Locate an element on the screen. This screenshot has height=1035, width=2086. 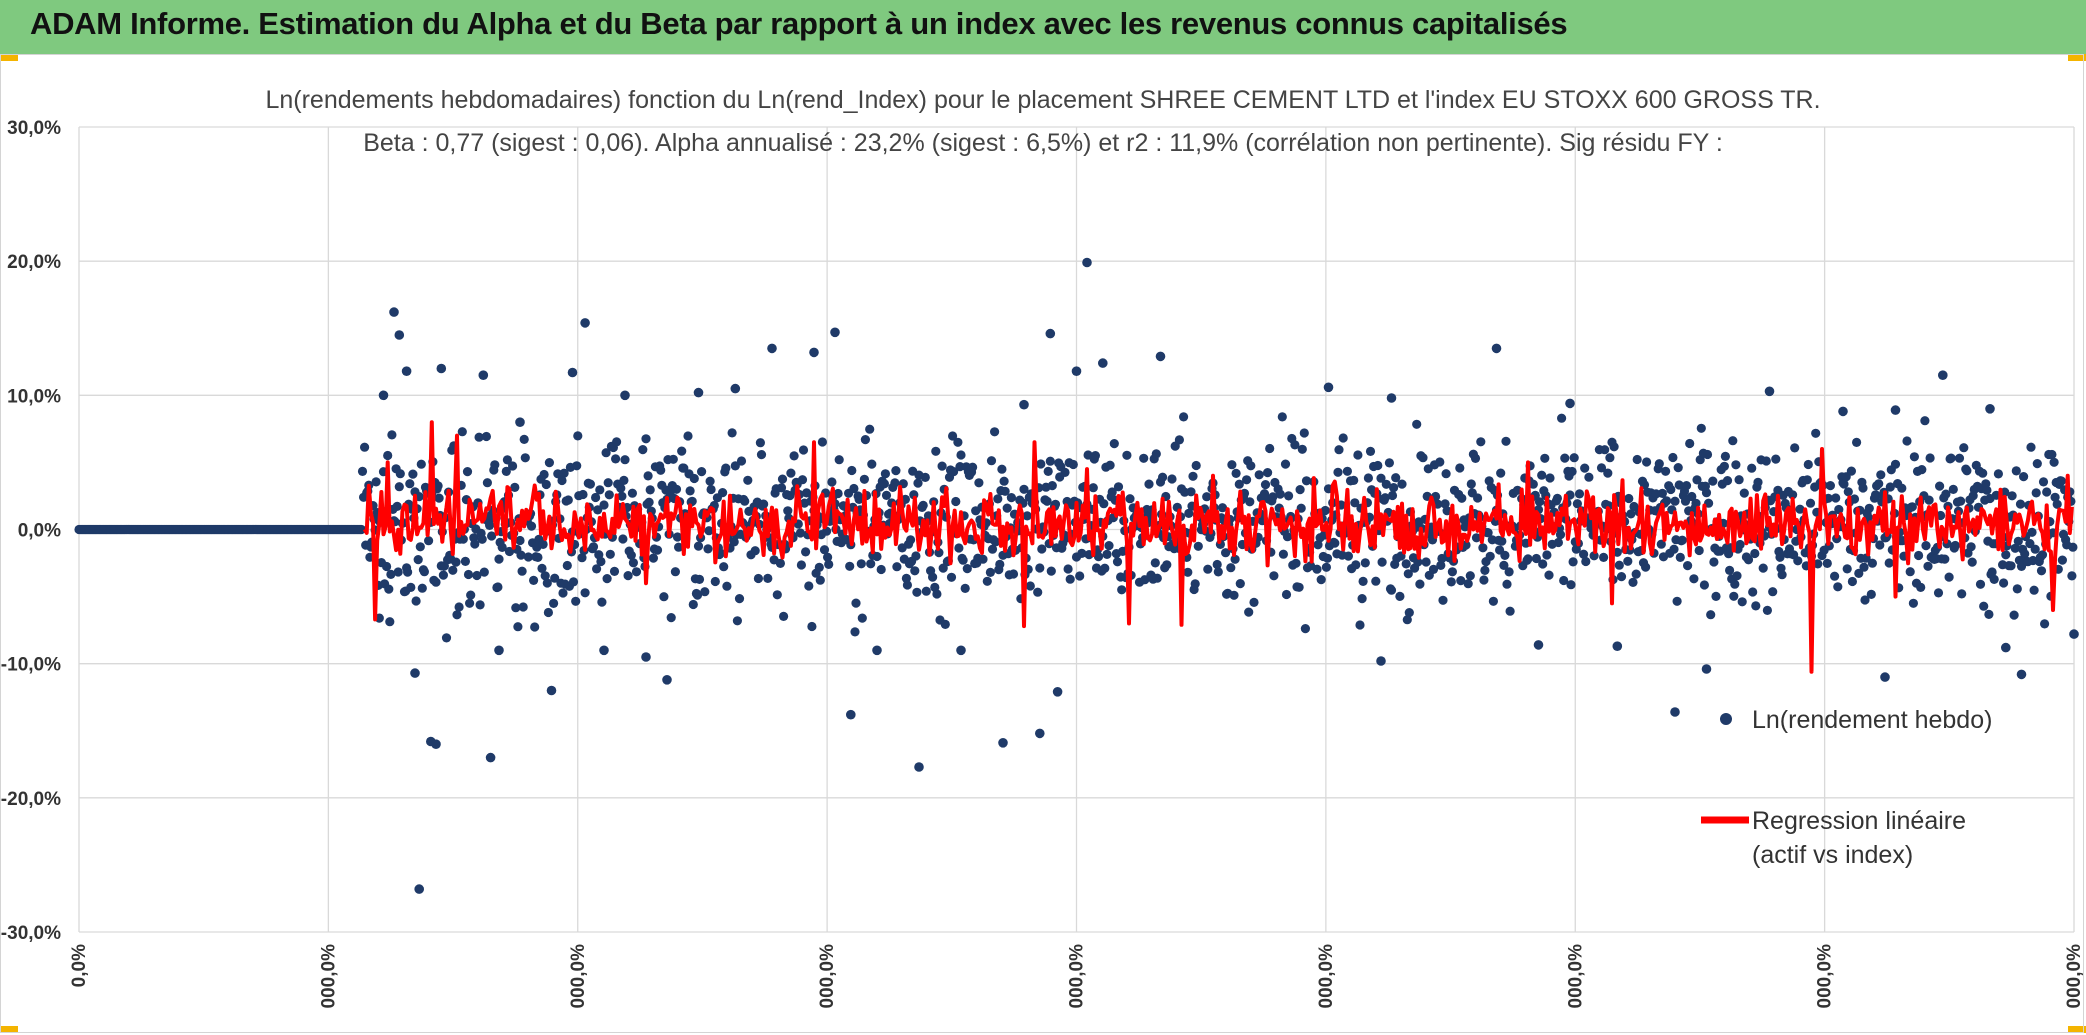
x-tick-label: 000,0% is located at coordinates (1575, 976).